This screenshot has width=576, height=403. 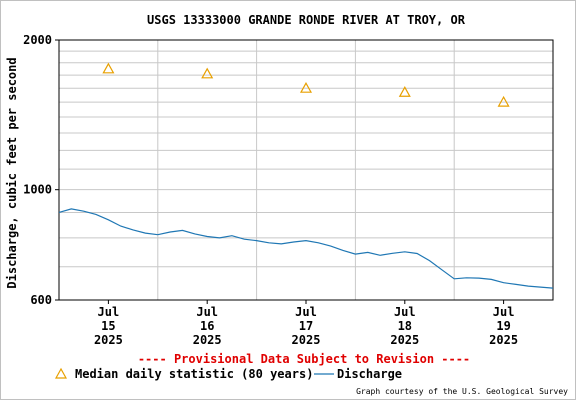 I want to click on x-tick-label: 18, so click(x=405, y=326).